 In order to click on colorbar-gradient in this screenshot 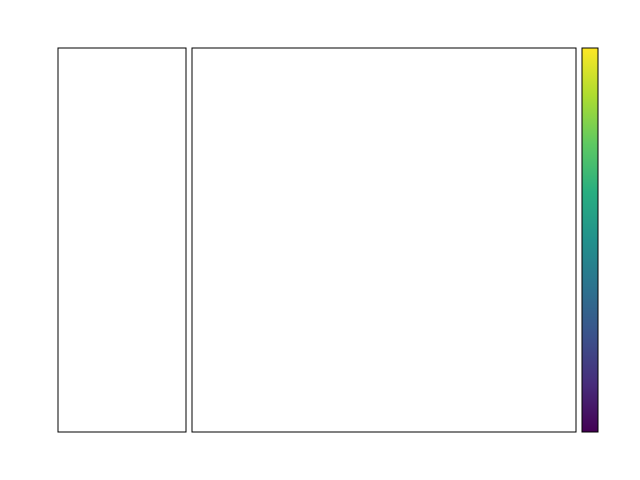, I will do `click(590, 240)`.